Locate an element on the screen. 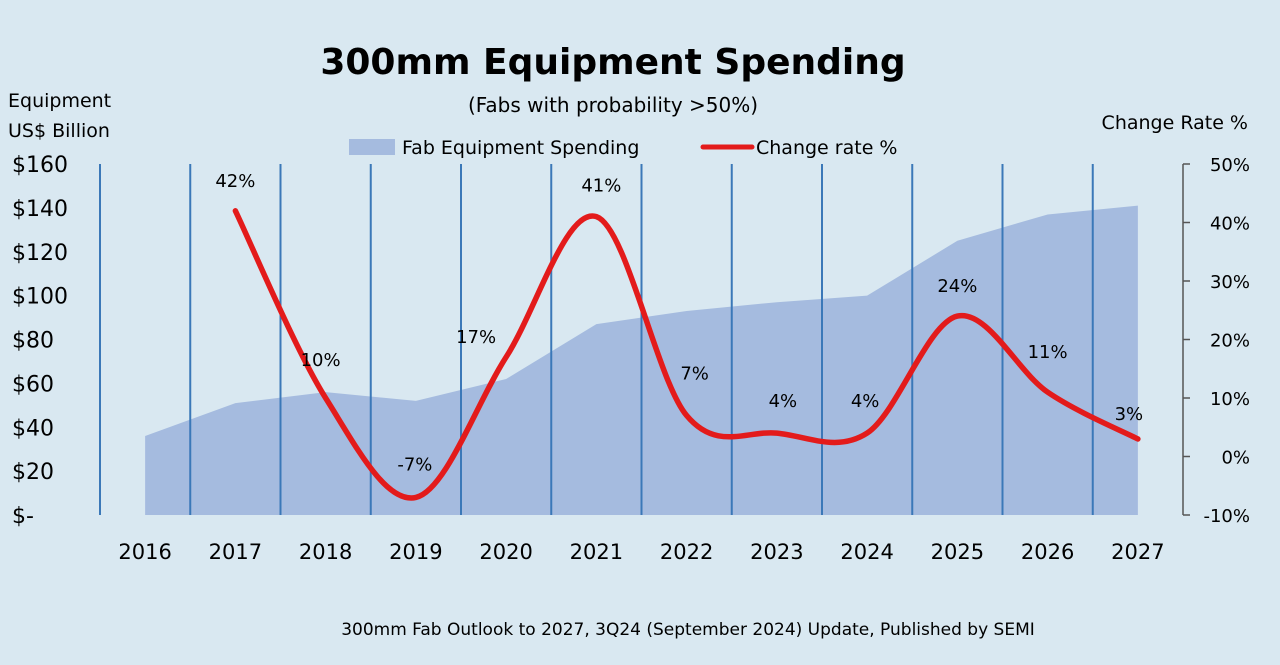 Image resolution: width=1280 pixels, height=665 pixels. right-axis-label: Change Rate % is located at coordinates (1175, 123).